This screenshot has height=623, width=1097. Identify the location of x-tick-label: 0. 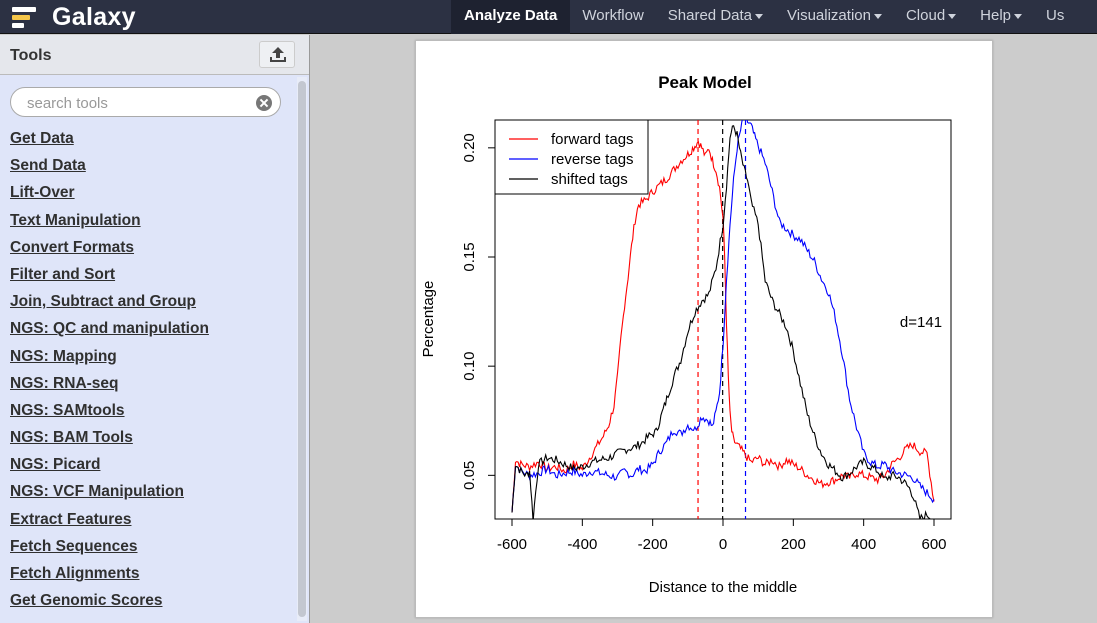
(723, 544).